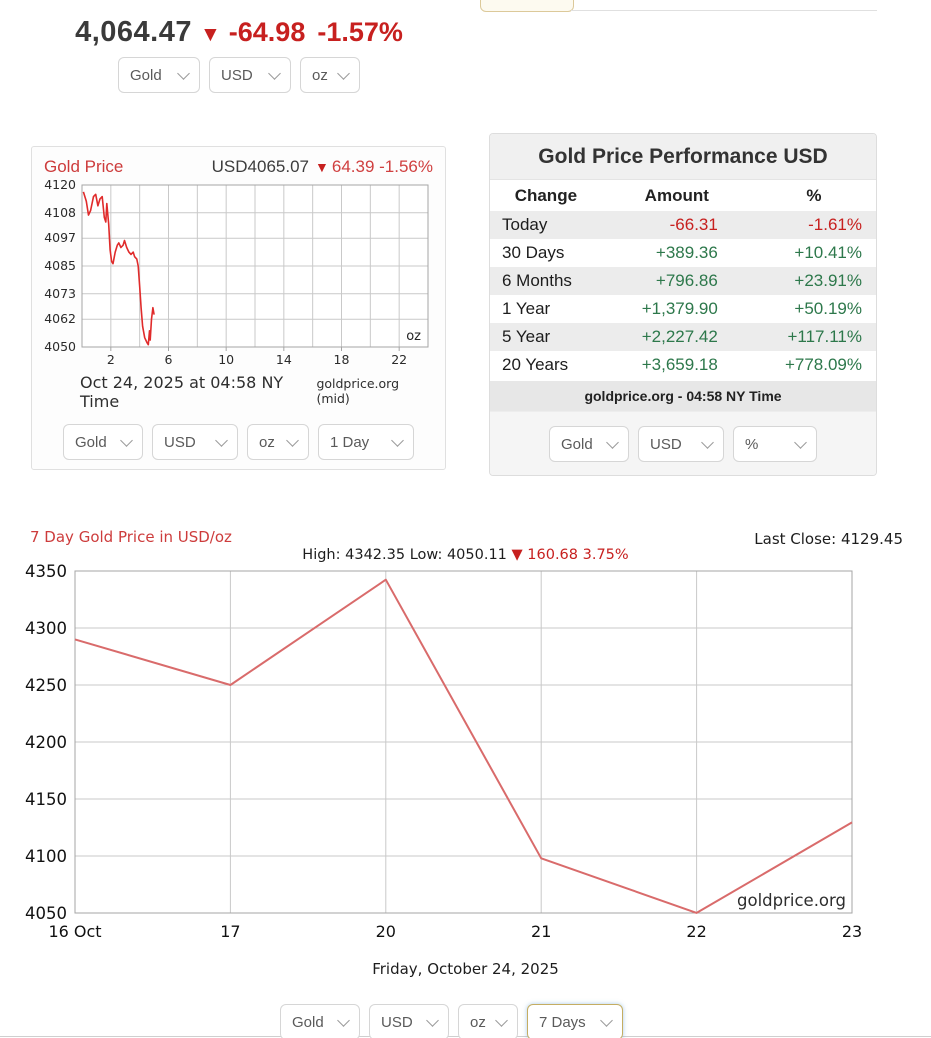 The width and height of the screenshot is (931, 1038). I want to click on svg-text: 4100, so click(46, 856).